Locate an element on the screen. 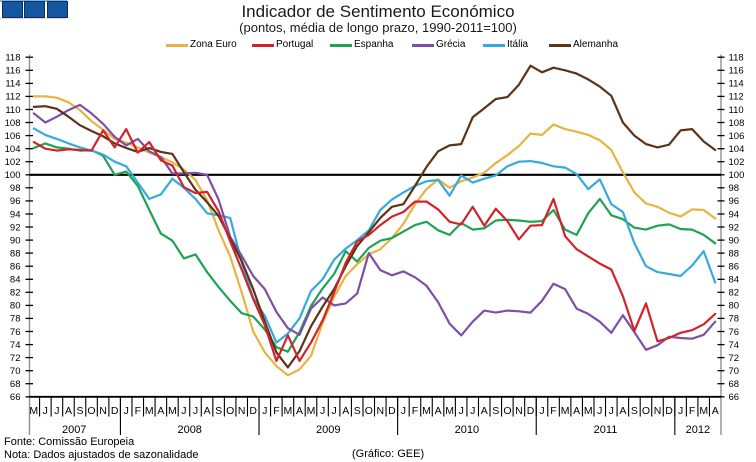  svg-text: 2010 is located at coordinates (467, 430).